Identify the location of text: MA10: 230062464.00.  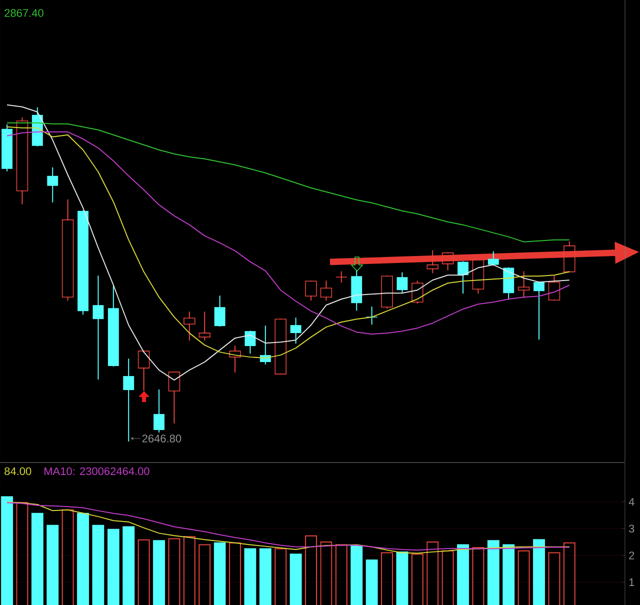
(97, 471).